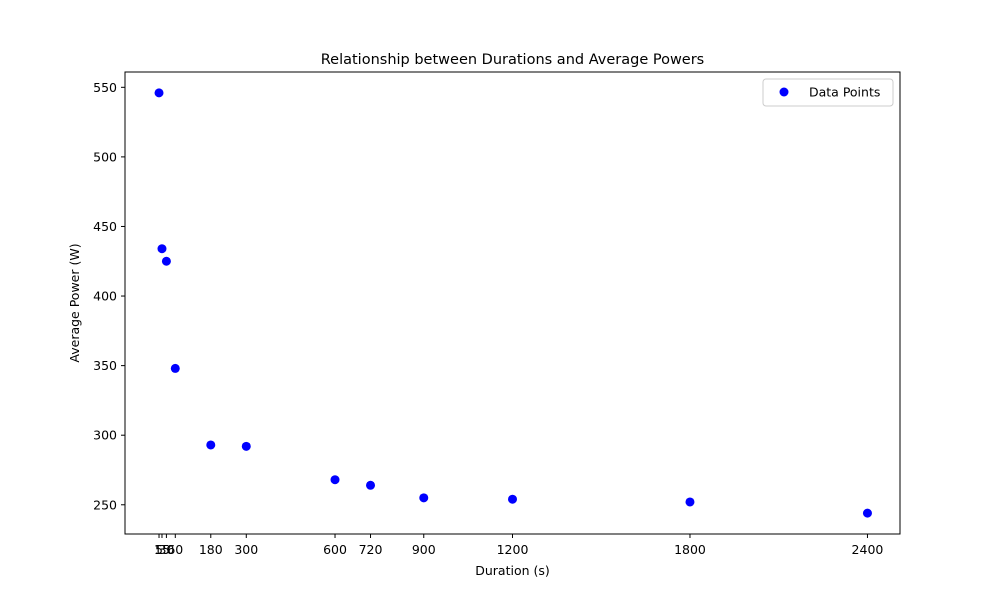 This screenshot has width=1000, height=600. What do you see at coordinates (159, 549) in the screenshot?
I see `x-tick-label: 5` at bounding box center [159, 549].